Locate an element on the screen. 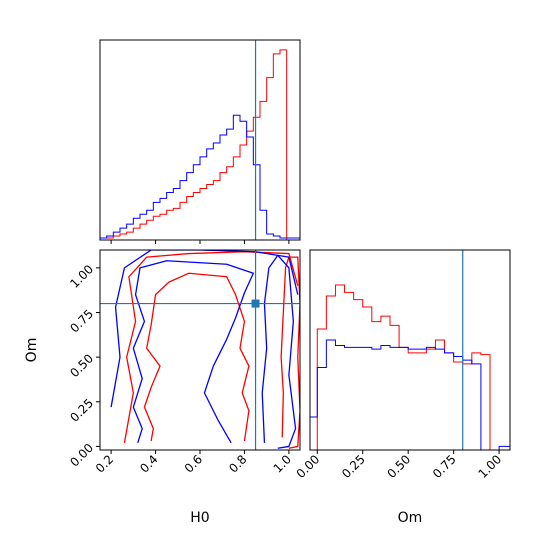 The image size is (550, 550). contour-xtick-label-4: 1.0 is located at coordinates (282, 463).